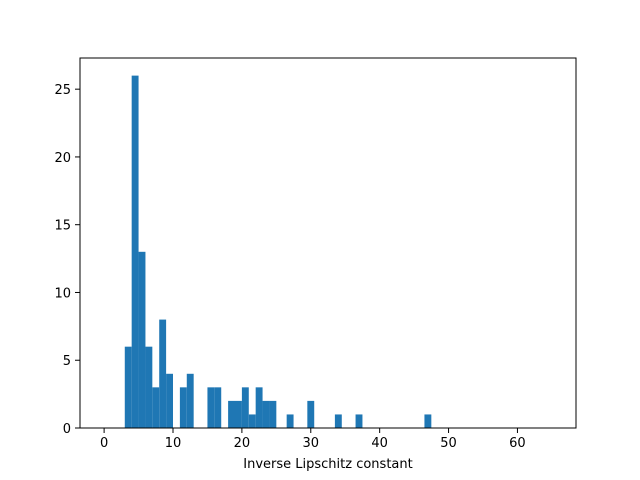 The height and width of the screenshot is (480, 640). Describe the element at coordinates (448, 443) in the screenshot. I see `x-tick-label: 50` at that location.